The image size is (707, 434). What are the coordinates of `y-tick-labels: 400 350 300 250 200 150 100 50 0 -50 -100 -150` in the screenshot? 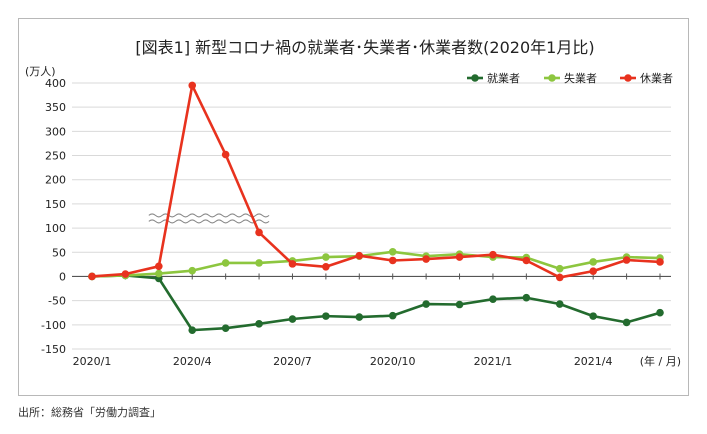 It's located at (53, 216).